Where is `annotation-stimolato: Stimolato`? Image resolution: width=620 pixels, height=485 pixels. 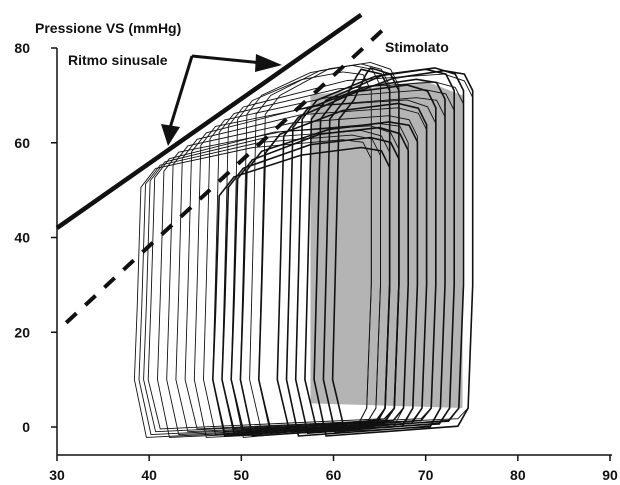
annotation-stimolato: Stimolato is located at coordinates (417, 47).